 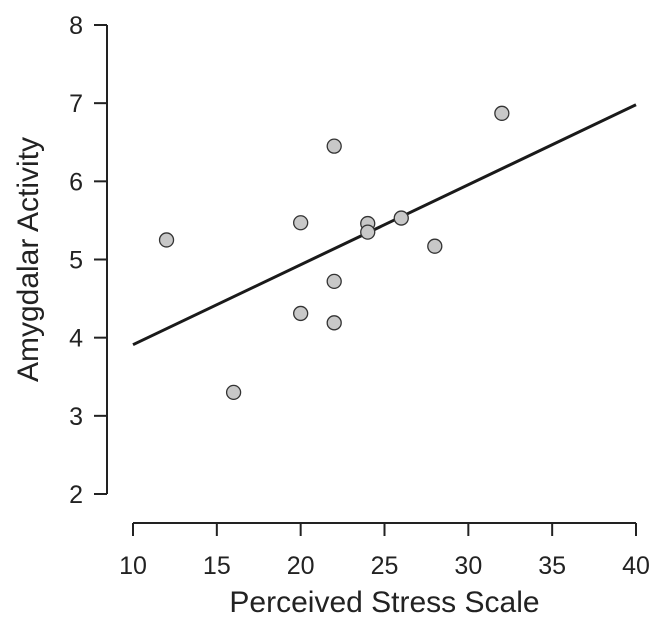 I want to click on x-tick-label: 35, so click(x=552, y=566).